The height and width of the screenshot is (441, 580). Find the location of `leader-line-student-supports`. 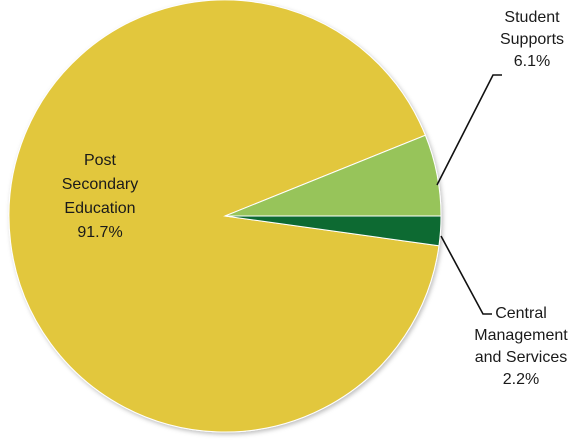

leader-line-student-supports is located at coordinates (469, 130).